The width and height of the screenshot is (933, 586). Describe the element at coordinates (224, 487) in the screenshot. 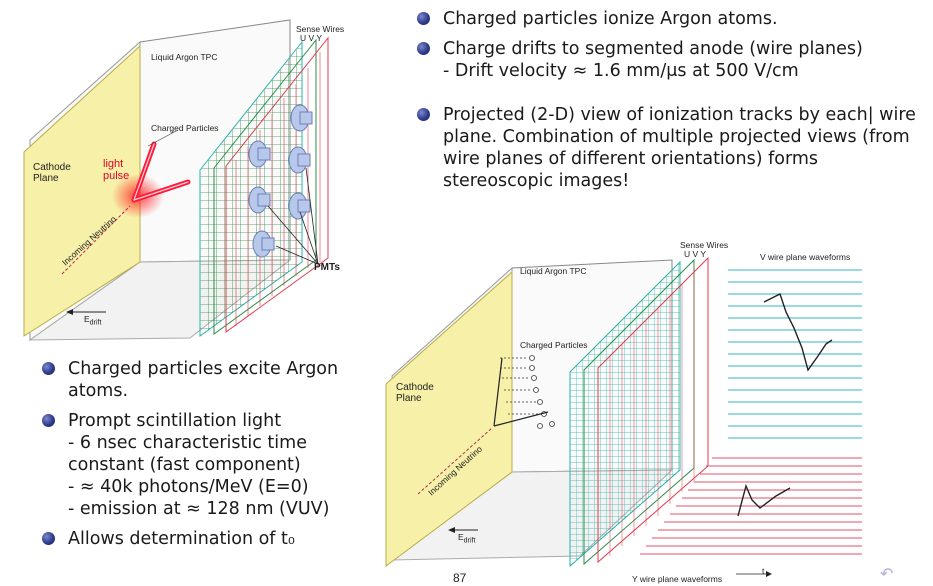

I see `photons-text: - ≈ 40k photons/MeV (E=0)` at that location.